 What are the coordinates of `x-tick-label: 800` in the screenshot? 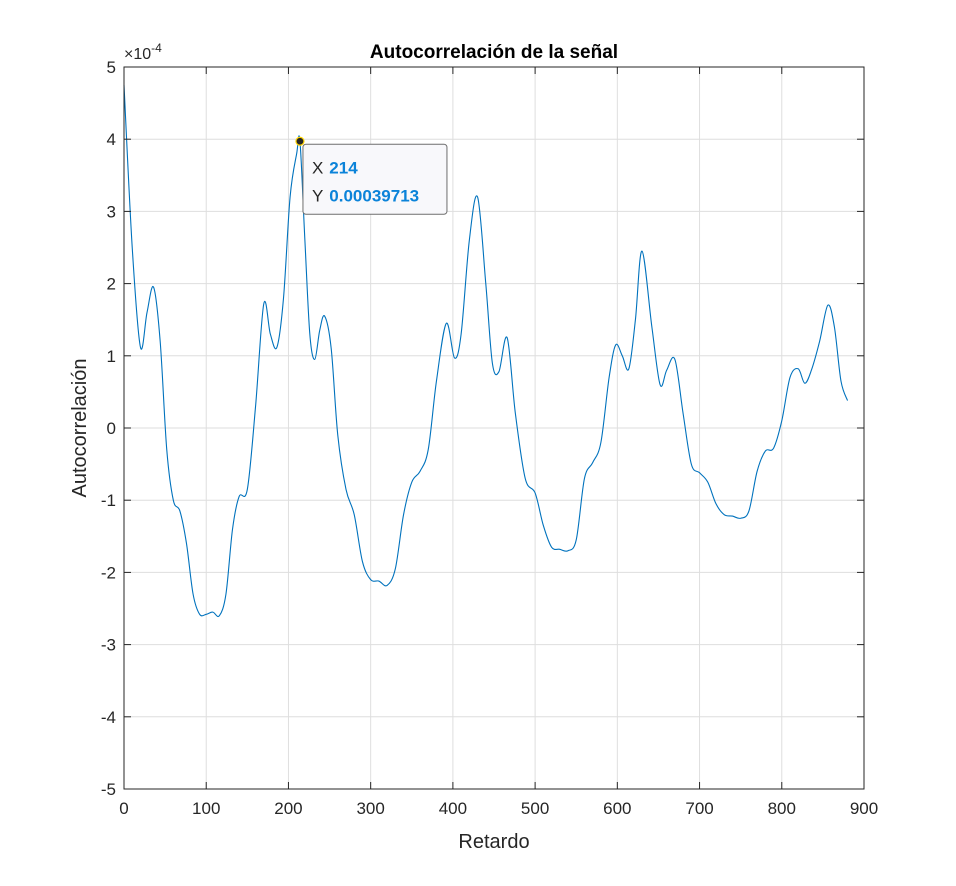 It's located at (782, 808).